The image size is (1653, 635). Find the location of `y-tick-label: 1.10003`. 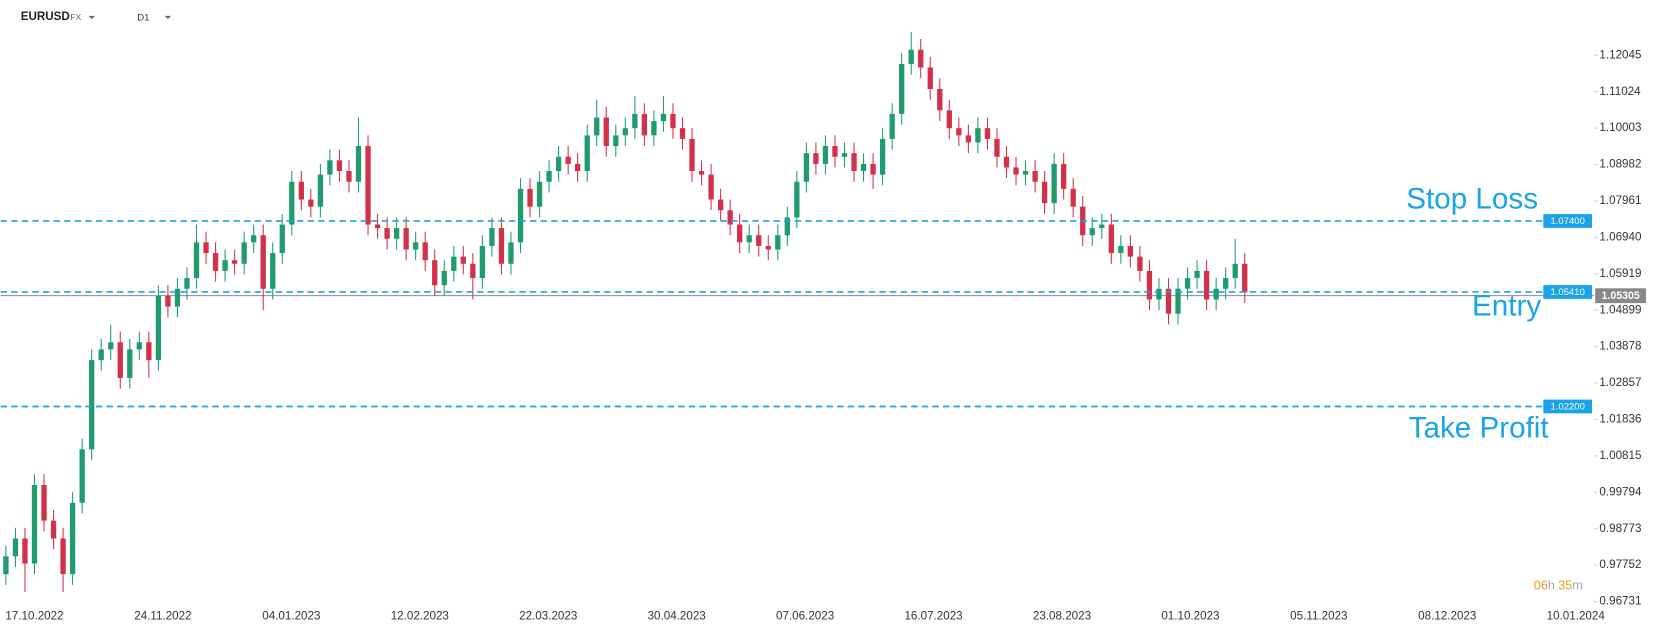

y-tick-label: 1.10003 is located at coordinates (1620, 127).